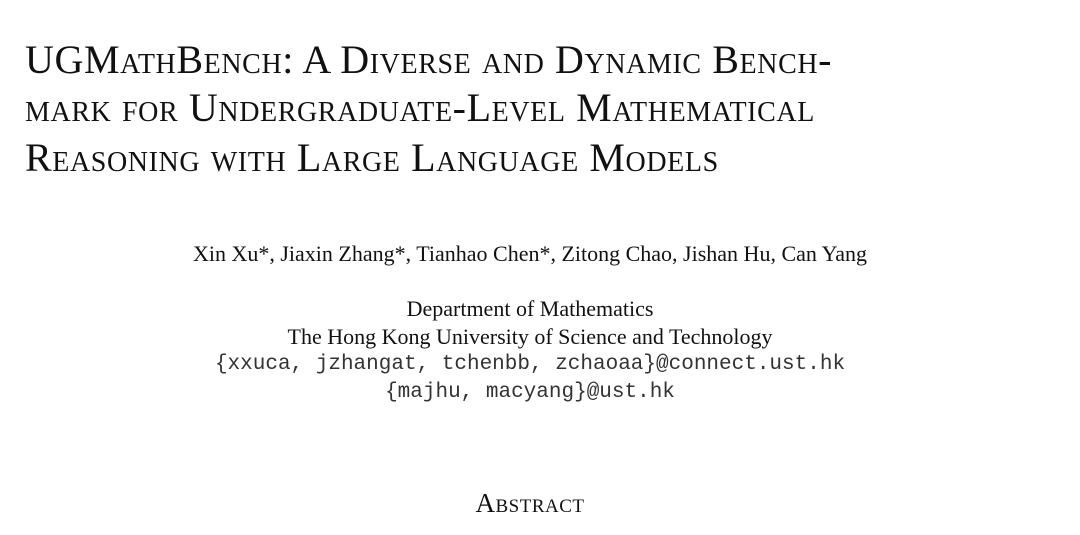 This screenshot has height=535, width=1080. What do you see at coordinates (372, 157) in the screenshot?
I see `title-line-3: Reasoning with Large Language Models` at bounding box center [372, 157].